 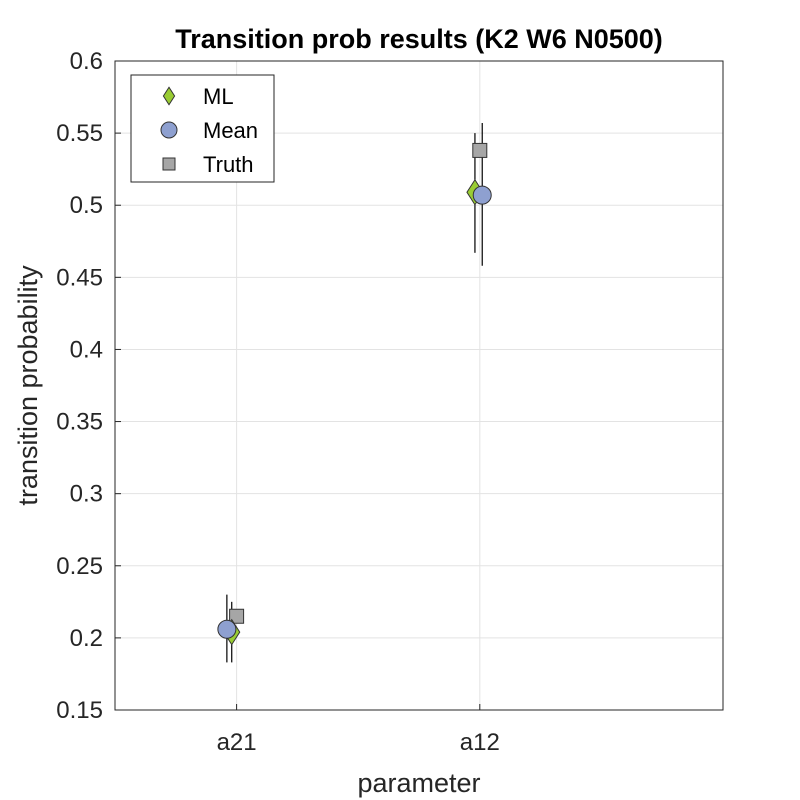 What do you see at coordinates (169, 96) in the screenshot?
I see `legend-marker-ml` at bounding box center [169, 96].